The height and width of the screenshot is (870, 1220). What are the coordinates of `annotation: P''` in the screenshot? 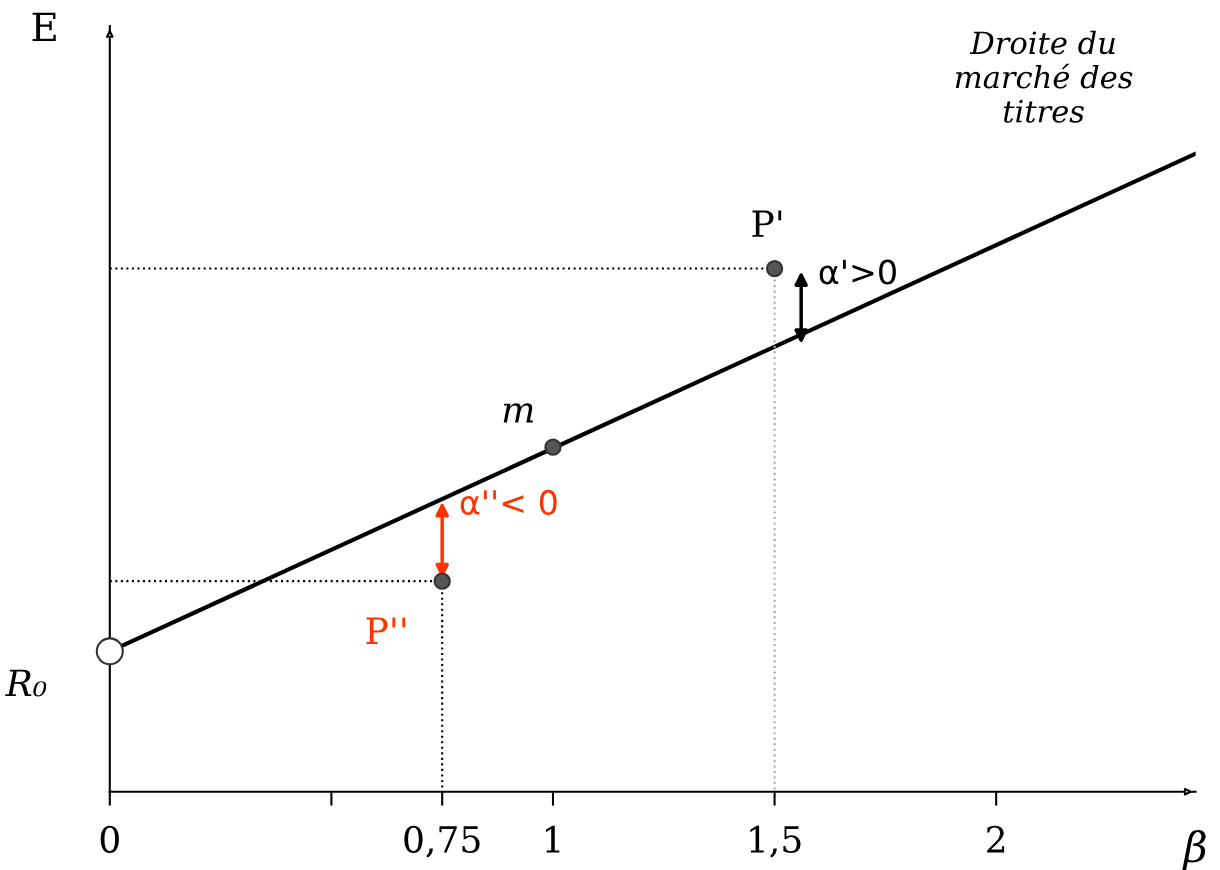 It's located at (386, 630).